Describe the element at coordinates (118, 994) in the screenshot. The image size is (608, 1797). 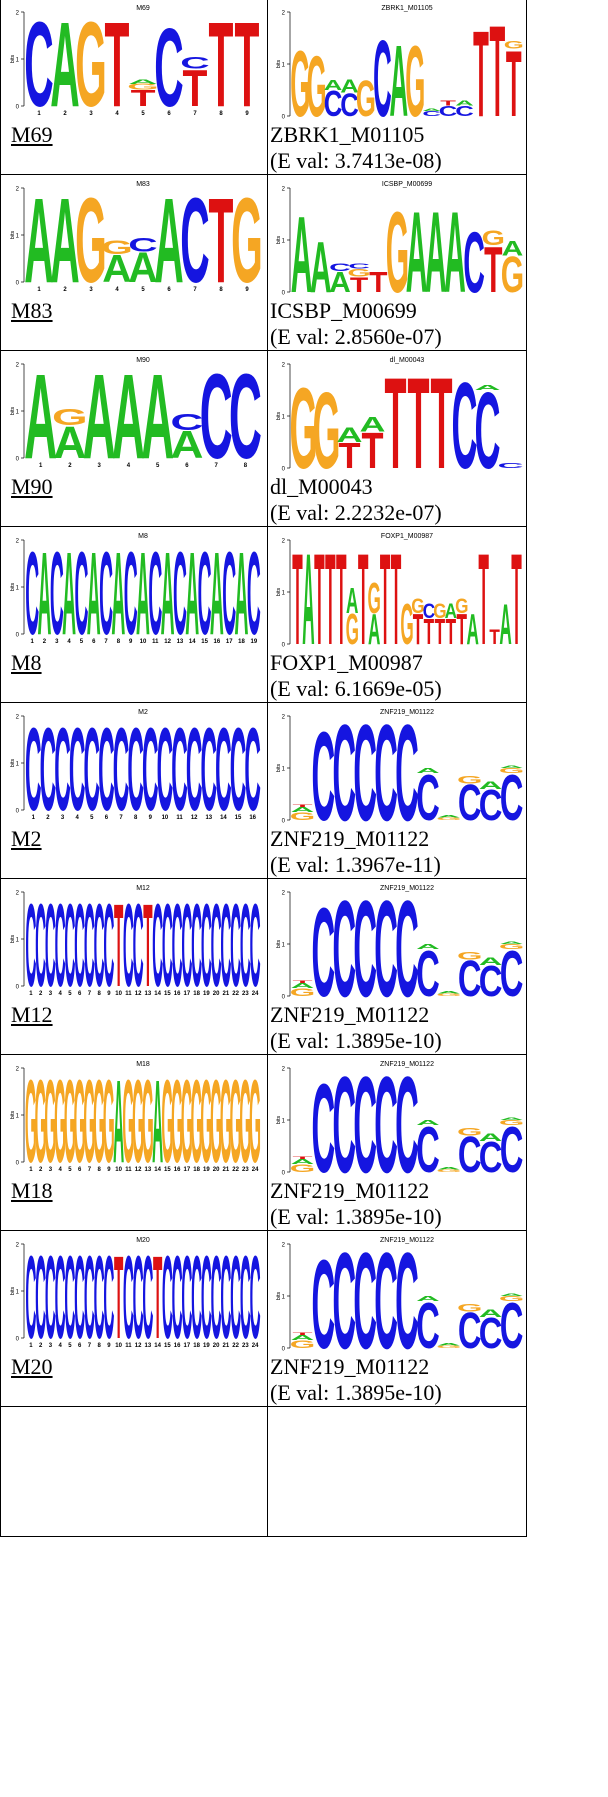
I see `position-number: 10` at that location.